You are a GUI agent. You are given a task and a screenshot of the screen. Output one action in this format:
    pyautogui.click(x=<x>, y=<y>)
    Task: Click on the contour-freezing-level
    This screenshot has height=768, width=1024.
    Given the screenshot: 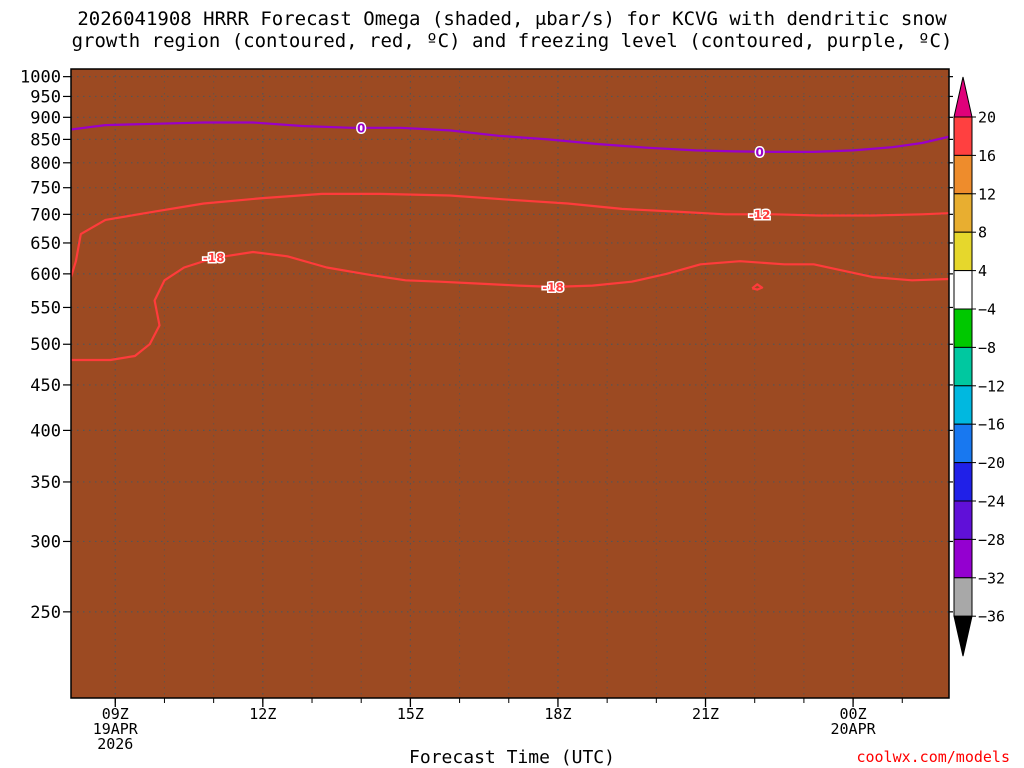 What is the action you would take?
    pyautogui.click(x=510, y=137)
    